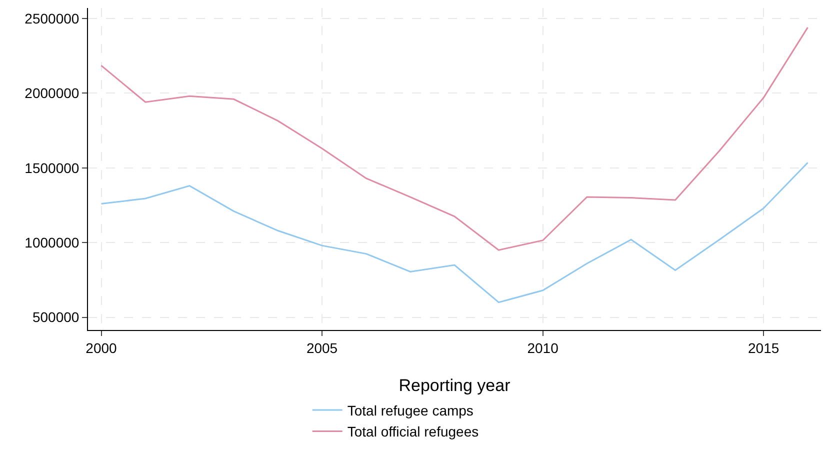 The width and height of the screenshot is (823, 451). What do you see at coordinates (543, 348) in the screenshot?
I see `x-tick-label: 2010` at bounding box center [543, 348].